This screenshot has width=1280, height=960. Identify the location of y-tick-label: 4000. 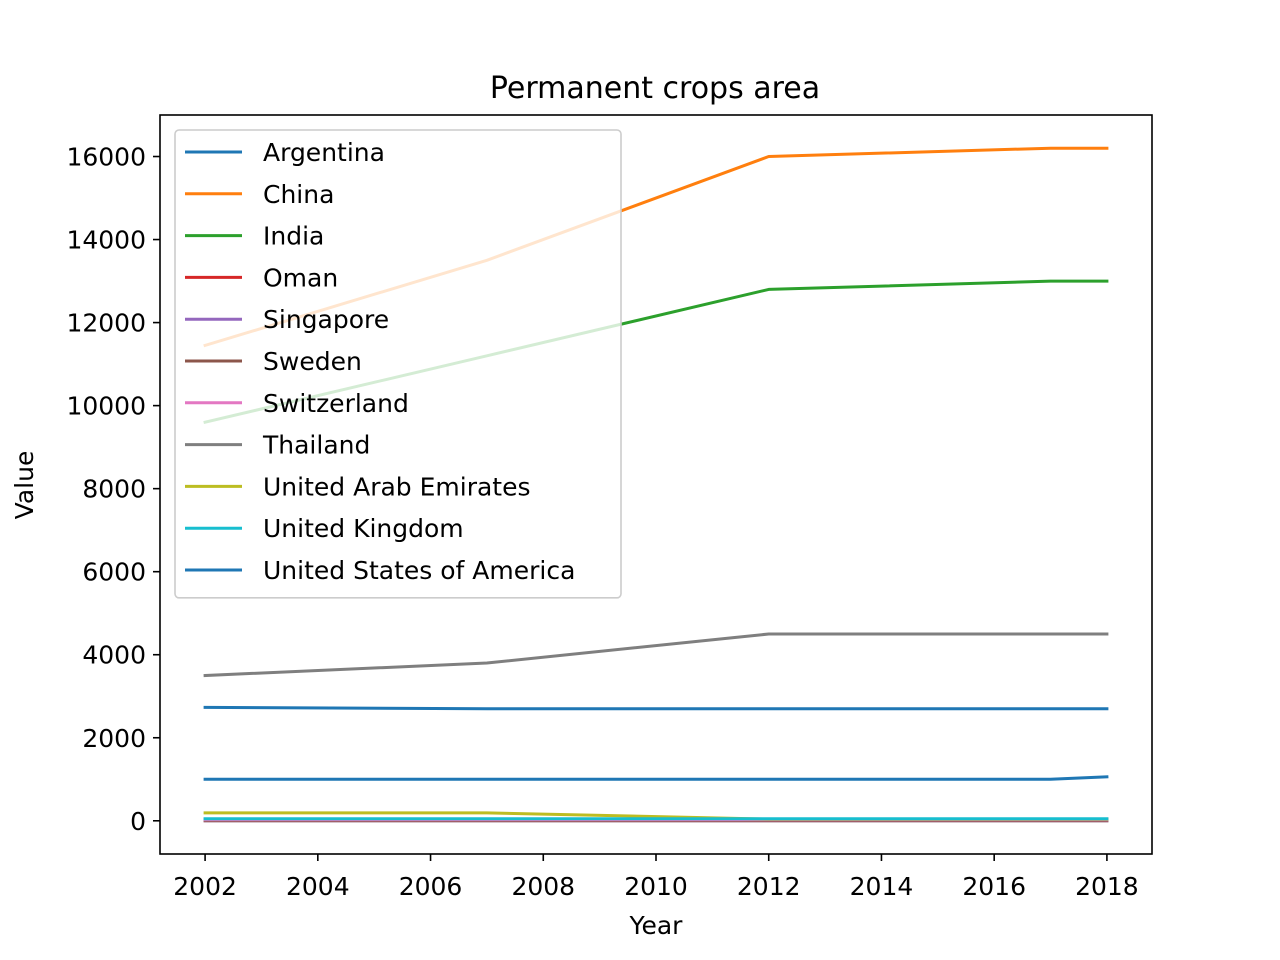
(114, 655).